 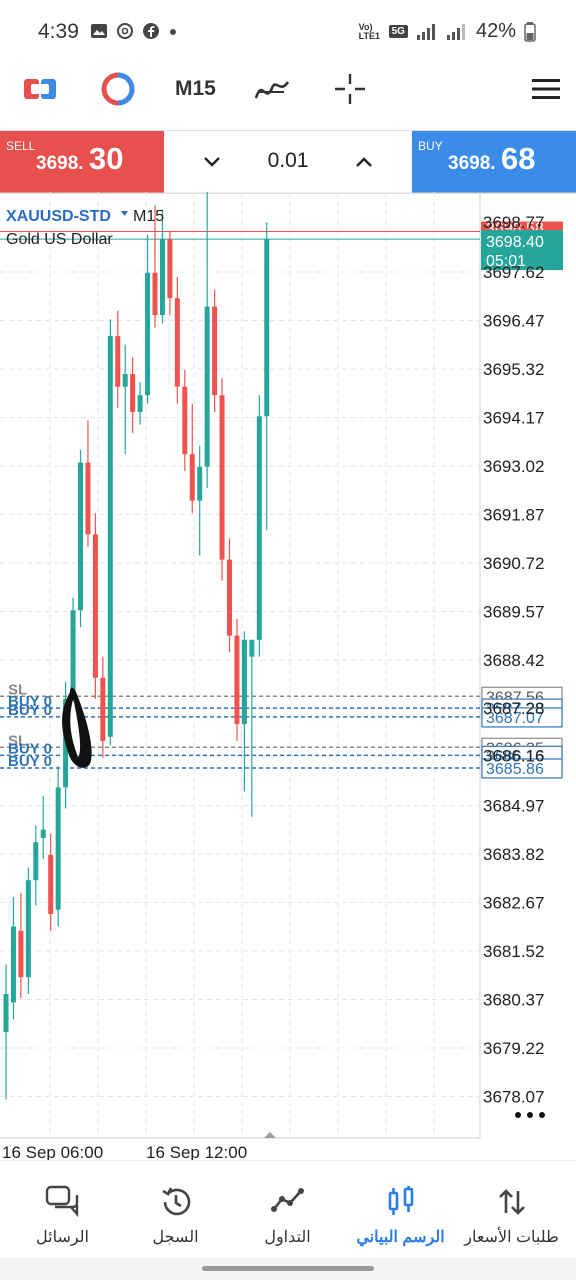 What do you see at coordinates (77, 727) in the screenshot?
I see `hand-scribble` at bounding box center [77, 727].